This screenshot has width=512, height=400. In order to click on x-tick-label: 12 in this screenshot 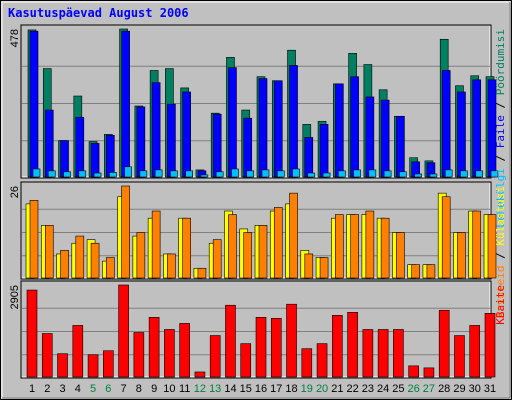, I will do `click(200, 389)`.